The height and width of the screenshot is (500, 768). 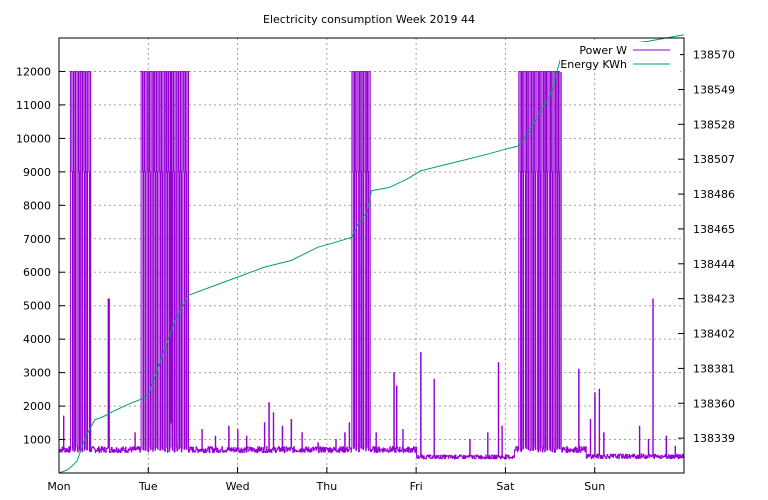 What do you see at coordinates (37, 373) in the screenshot?
I see `left-tick-label: 3000` at bounding box center [37, 373].